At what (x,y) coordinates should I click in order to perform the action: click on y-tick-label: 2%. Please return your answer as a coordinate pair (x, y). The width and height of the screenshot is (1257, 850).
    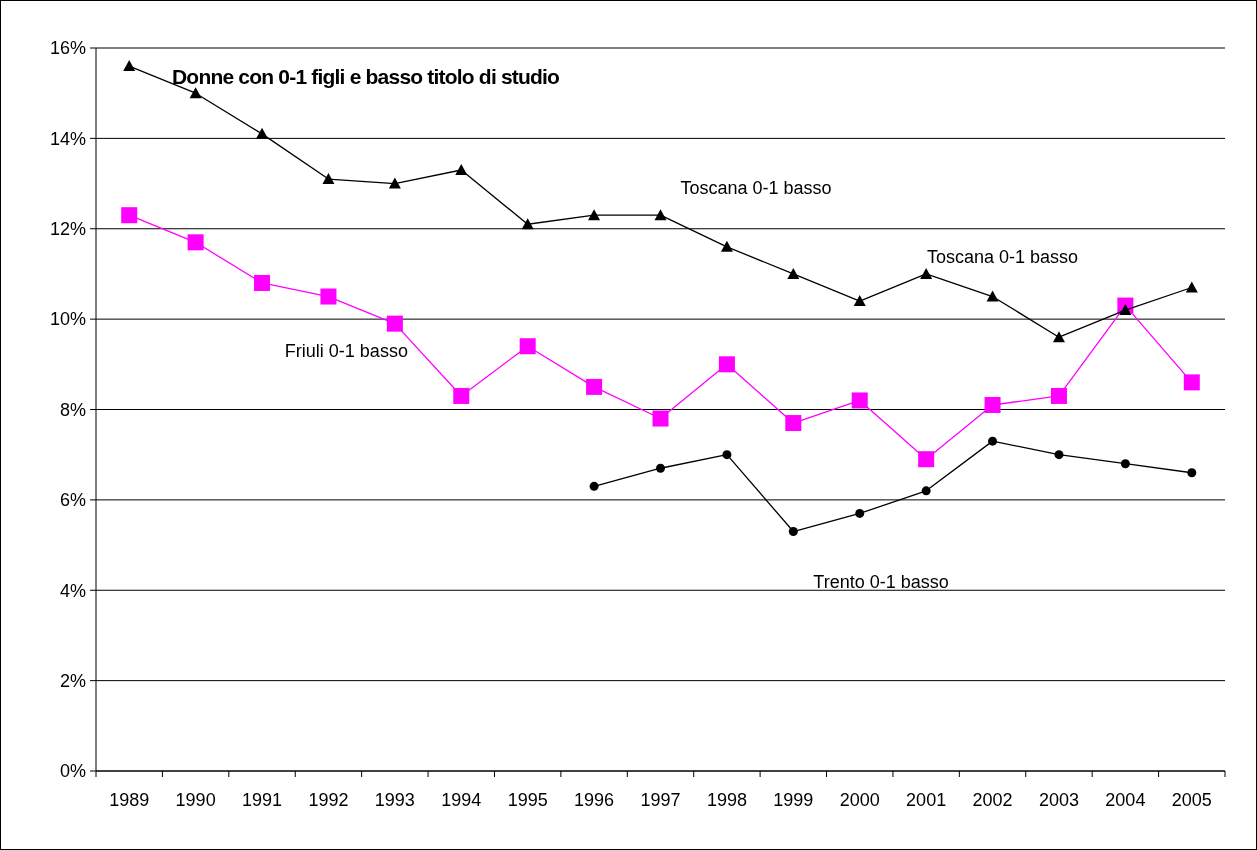
    Looking at the image, I should click on (72, 680).